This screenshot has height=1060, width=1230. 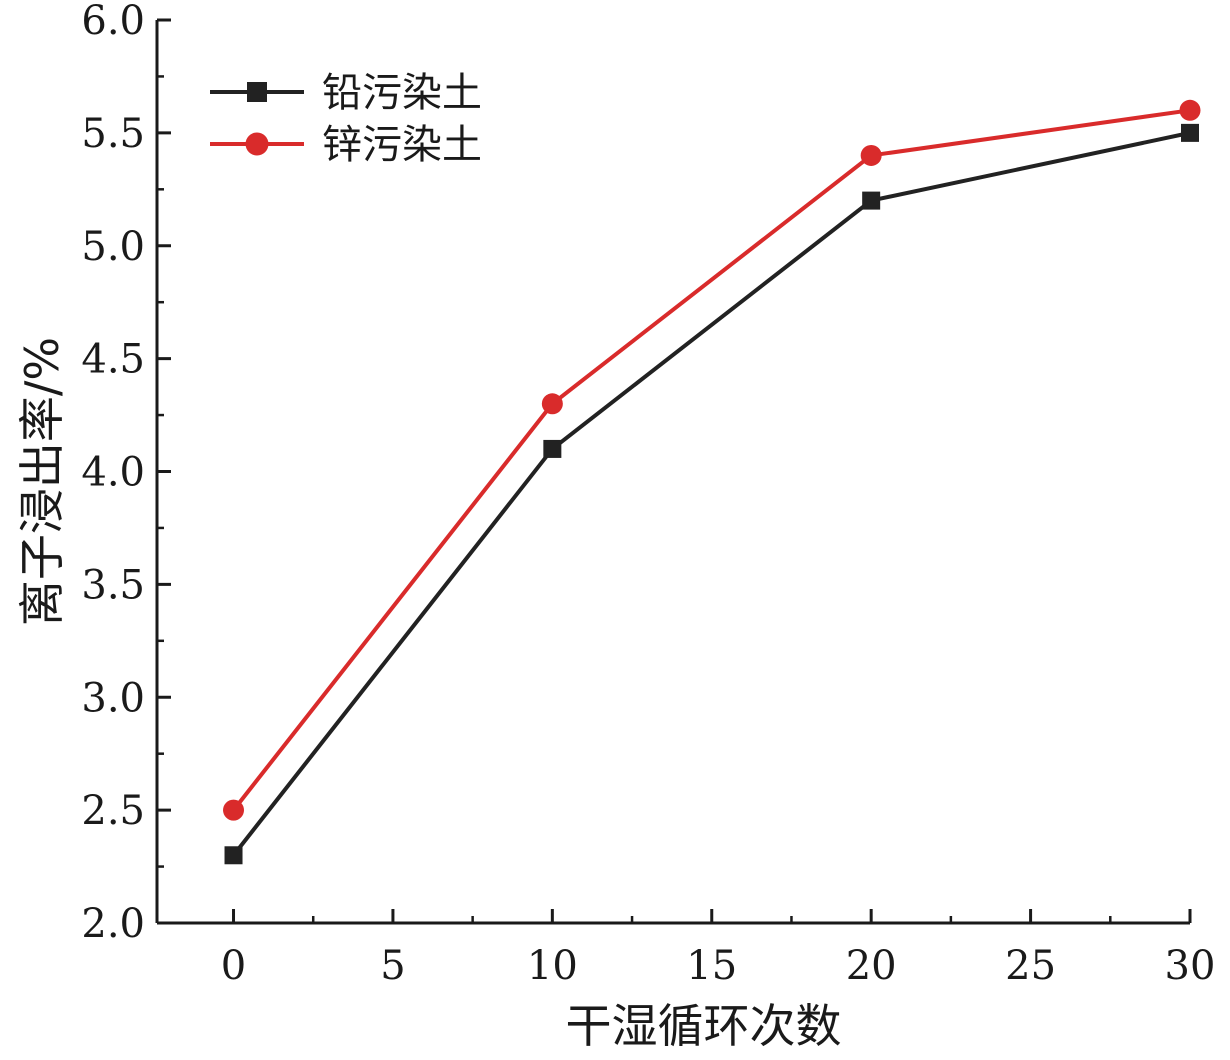 I want to click on legend-marker-zinc, so click(x=257, y=144).